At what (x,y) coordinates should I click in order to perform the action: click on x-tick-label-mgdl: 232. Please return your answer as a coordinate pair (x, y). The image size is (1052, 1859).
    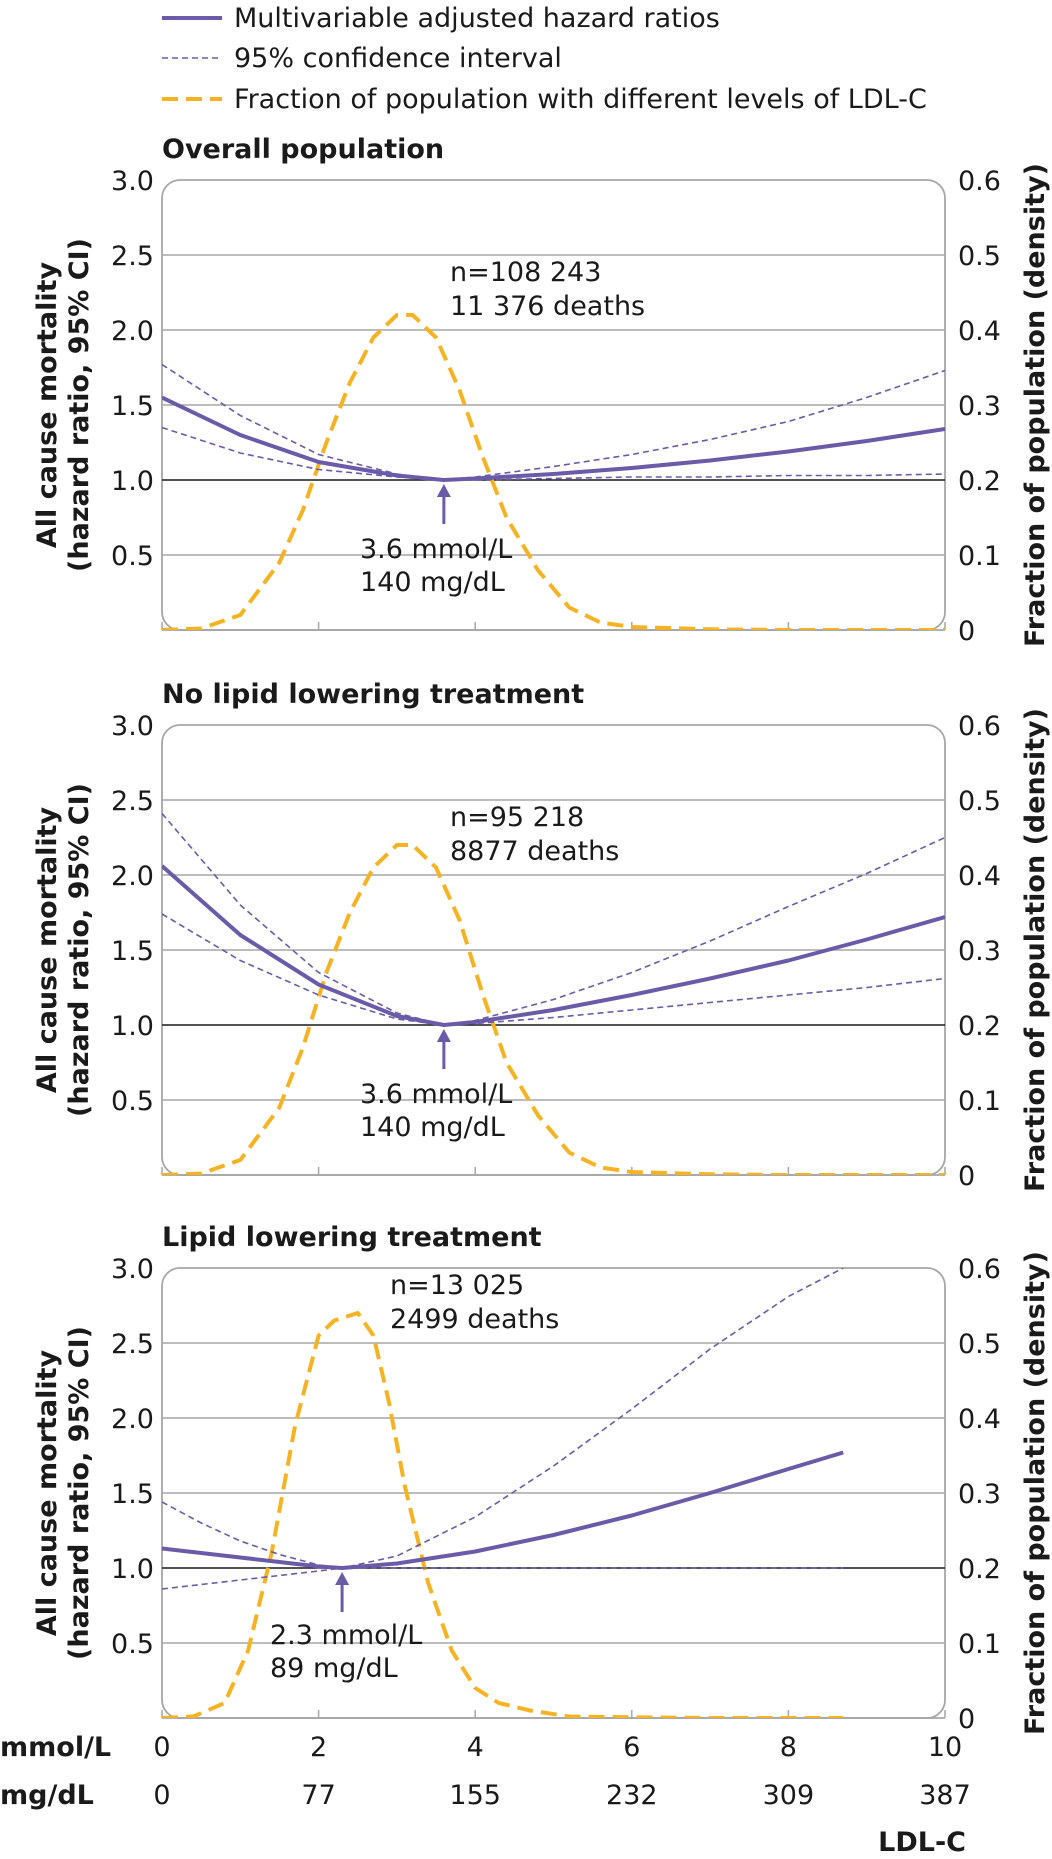
    Looking at the image, I should click on (632, 1795).